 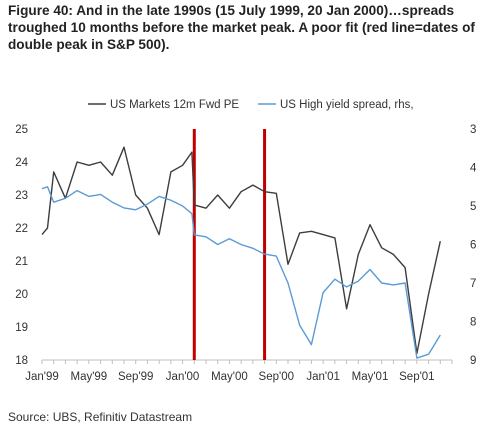 What do you see at coordinates (21, 295) in the screenshot?
I see `left-tick-label: 20` at bounding box center [21, 295].